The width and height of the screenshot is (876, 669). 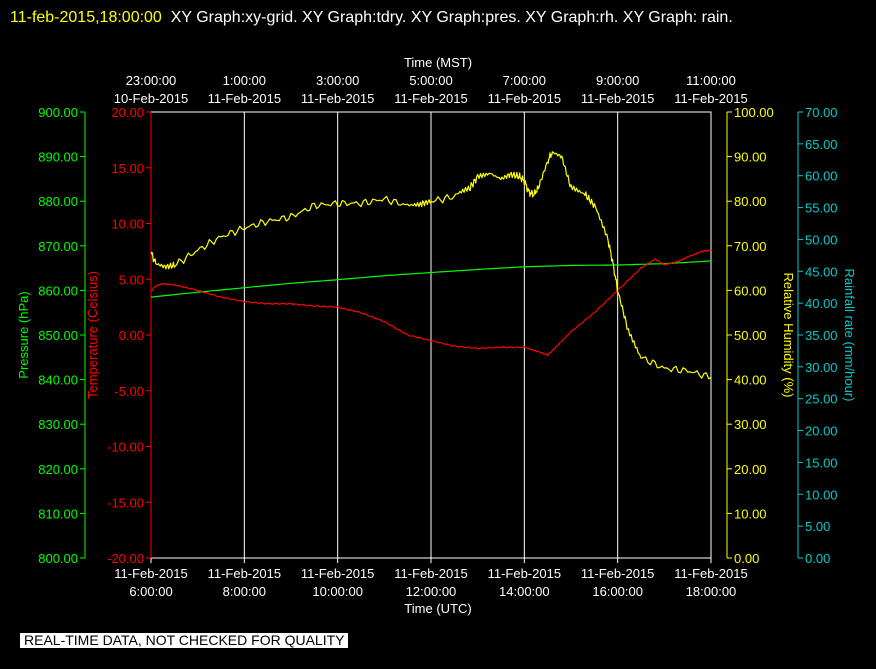 What do you see at coordinates (750, 201) in the screenshot?
I see `humidity-tick-label: 80.00` at bounding box center [750, 201].